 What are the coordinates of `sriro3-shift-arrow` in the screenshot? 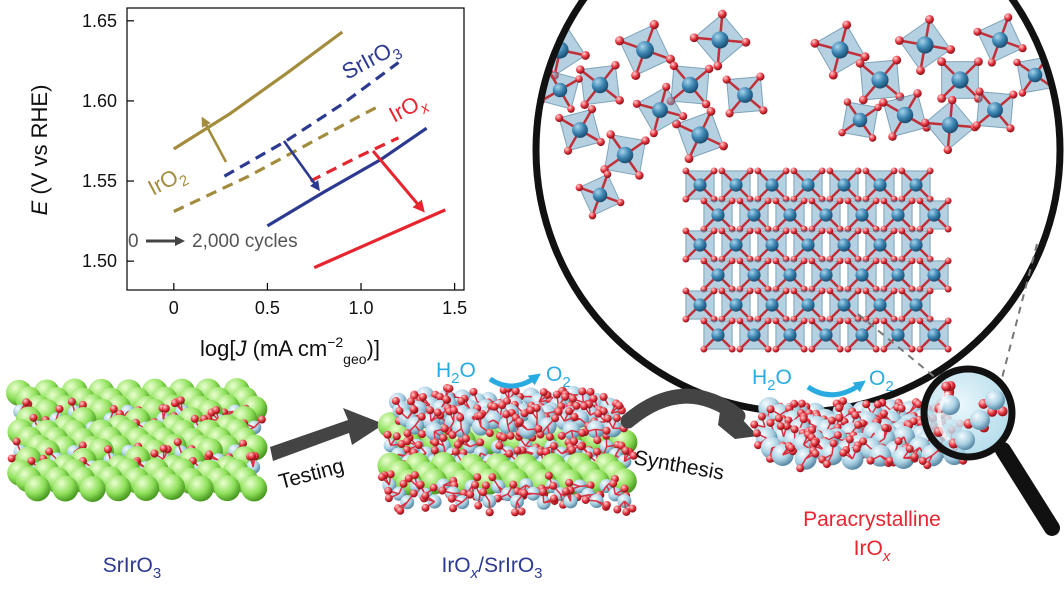 It's located at (301, 166).